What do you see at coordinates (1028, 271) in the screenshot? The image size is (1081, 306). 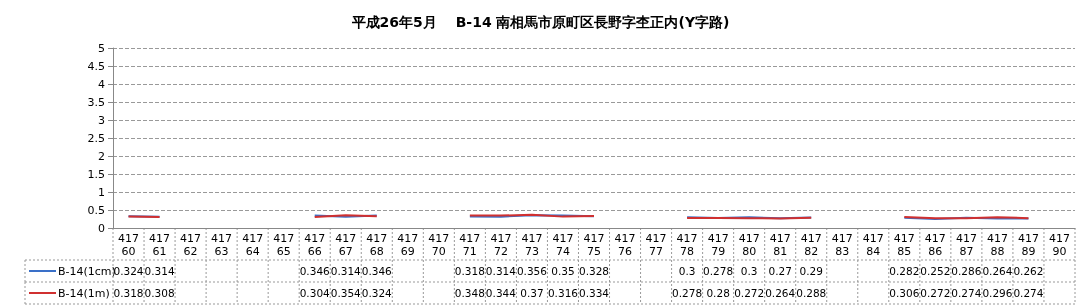 I see `data-label: 0.262` at bounding box center [1028, 271].